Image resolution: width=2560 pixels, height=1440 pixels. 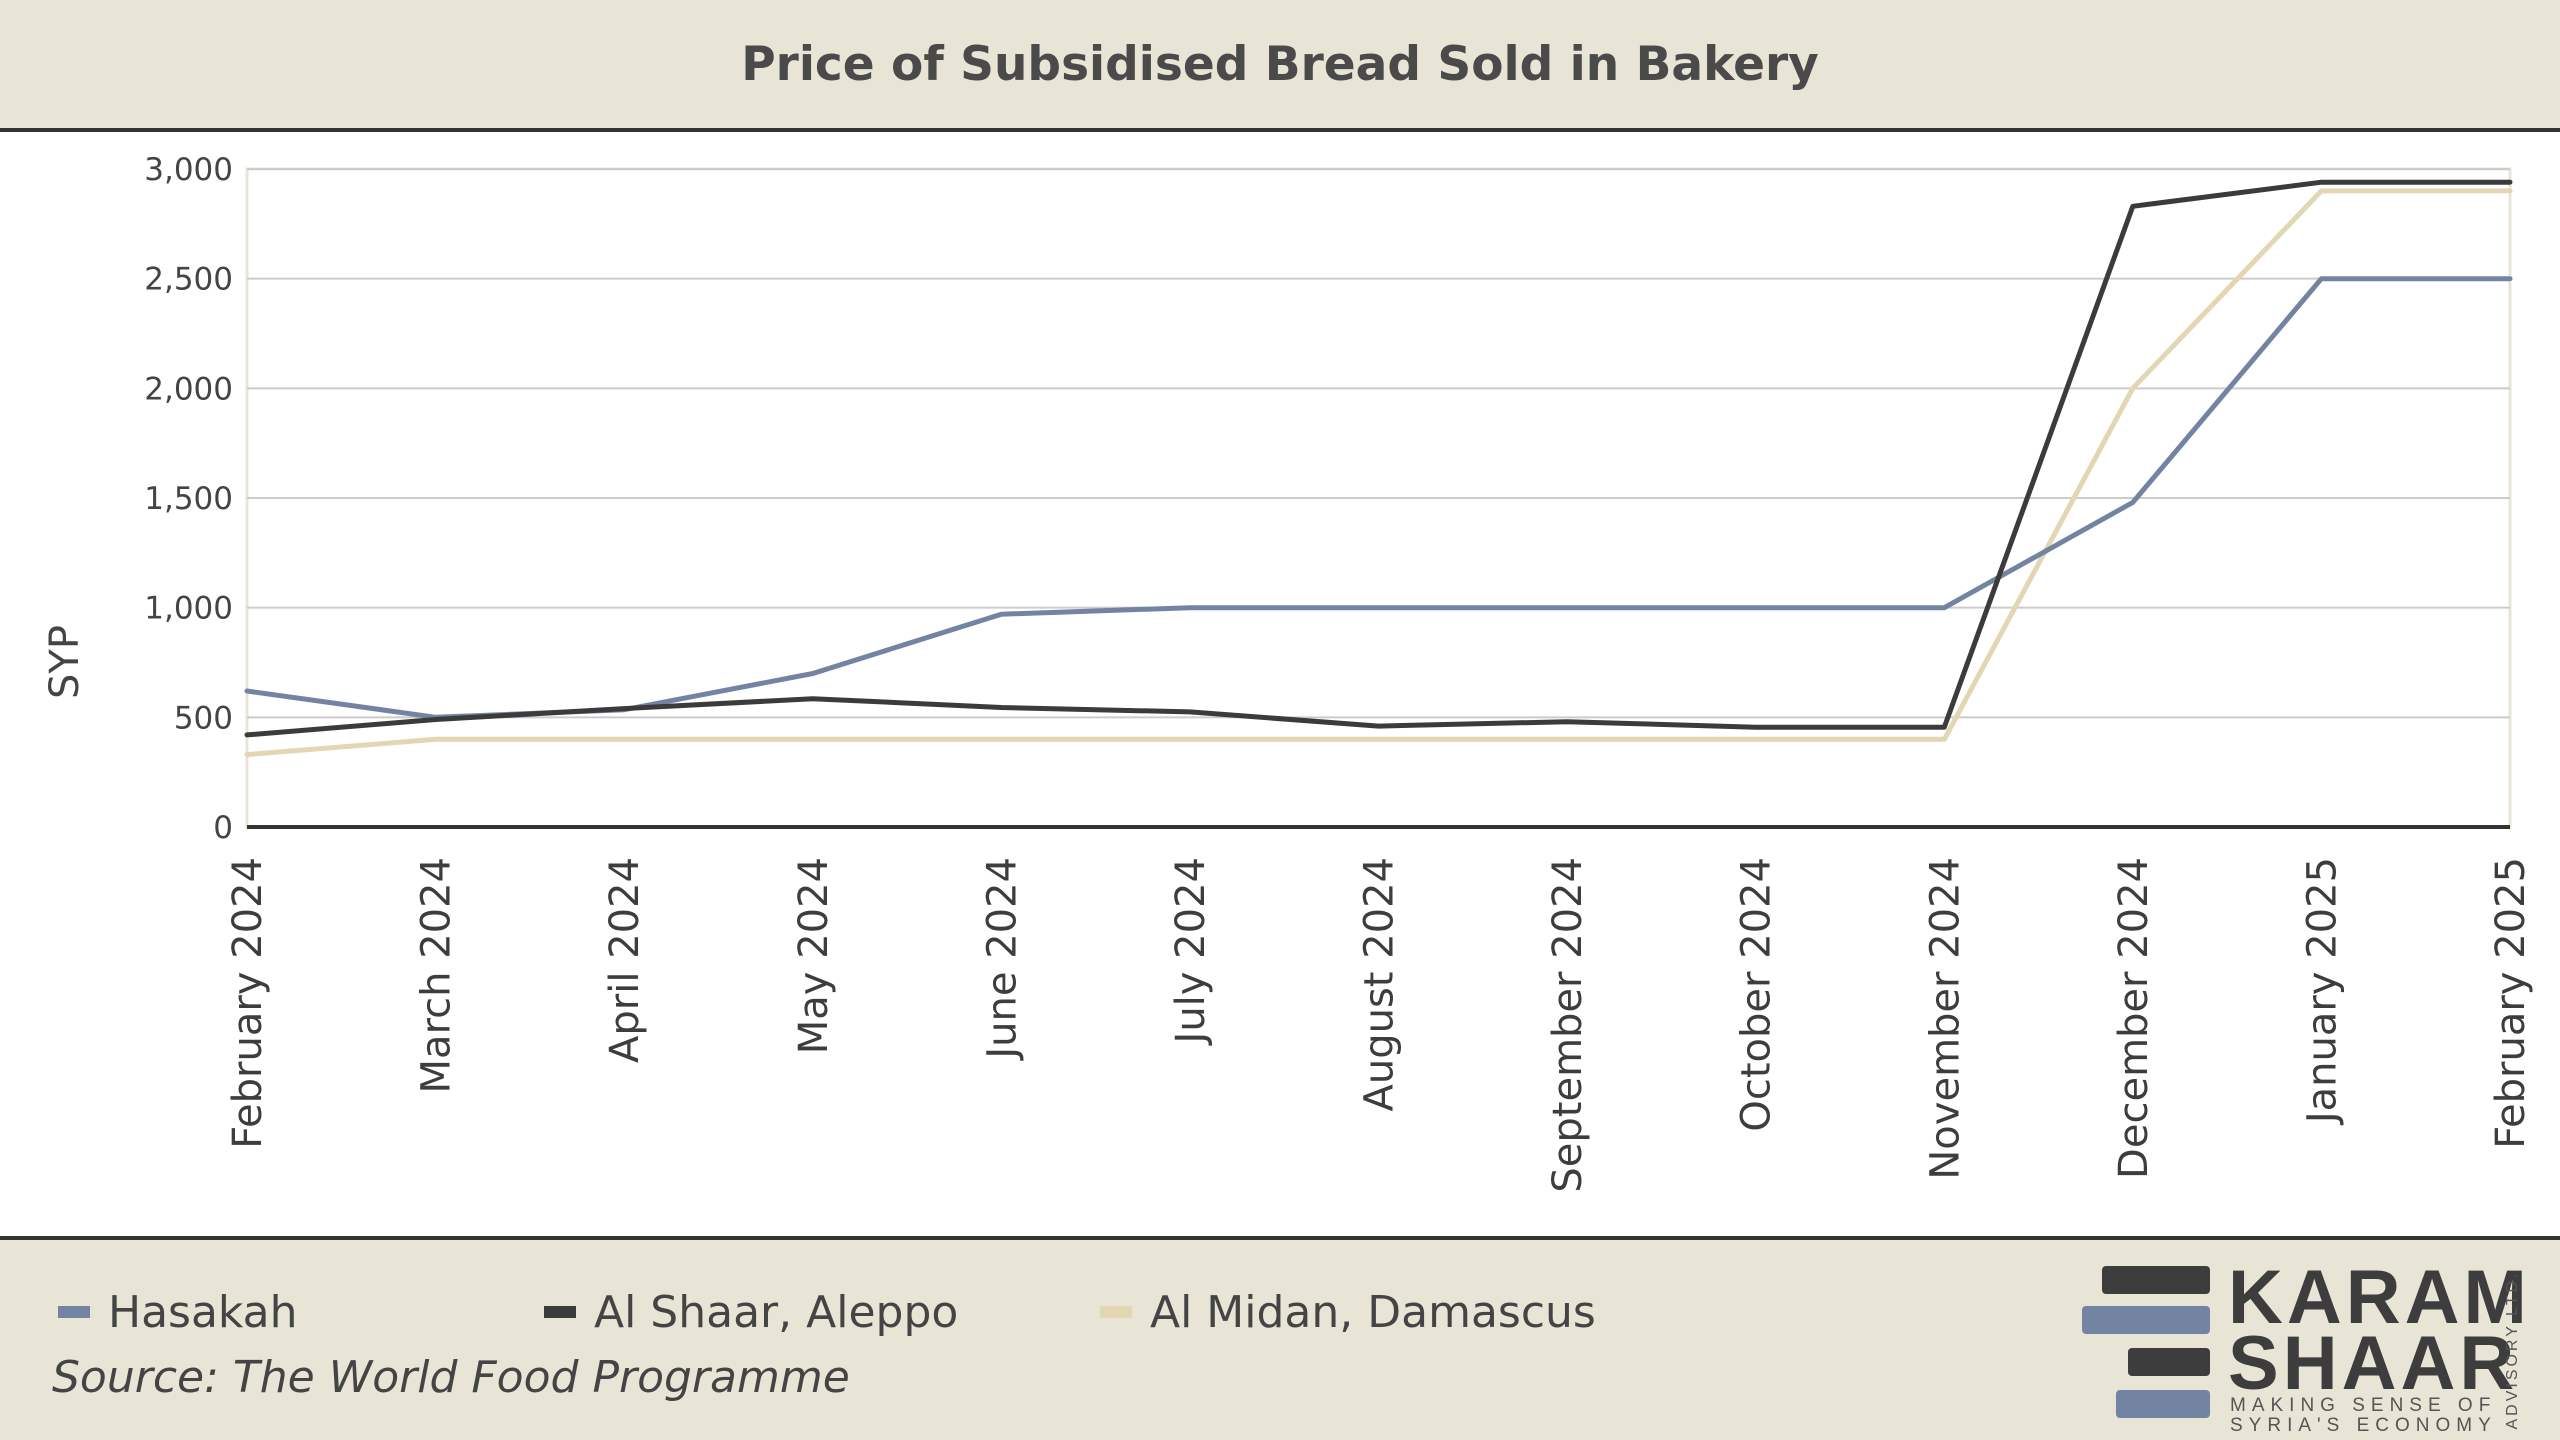 What do you see at coordinates (437, 975) in the screenshot?
I see `x-tick-label: March 2024` at bounding box center [437, 975].